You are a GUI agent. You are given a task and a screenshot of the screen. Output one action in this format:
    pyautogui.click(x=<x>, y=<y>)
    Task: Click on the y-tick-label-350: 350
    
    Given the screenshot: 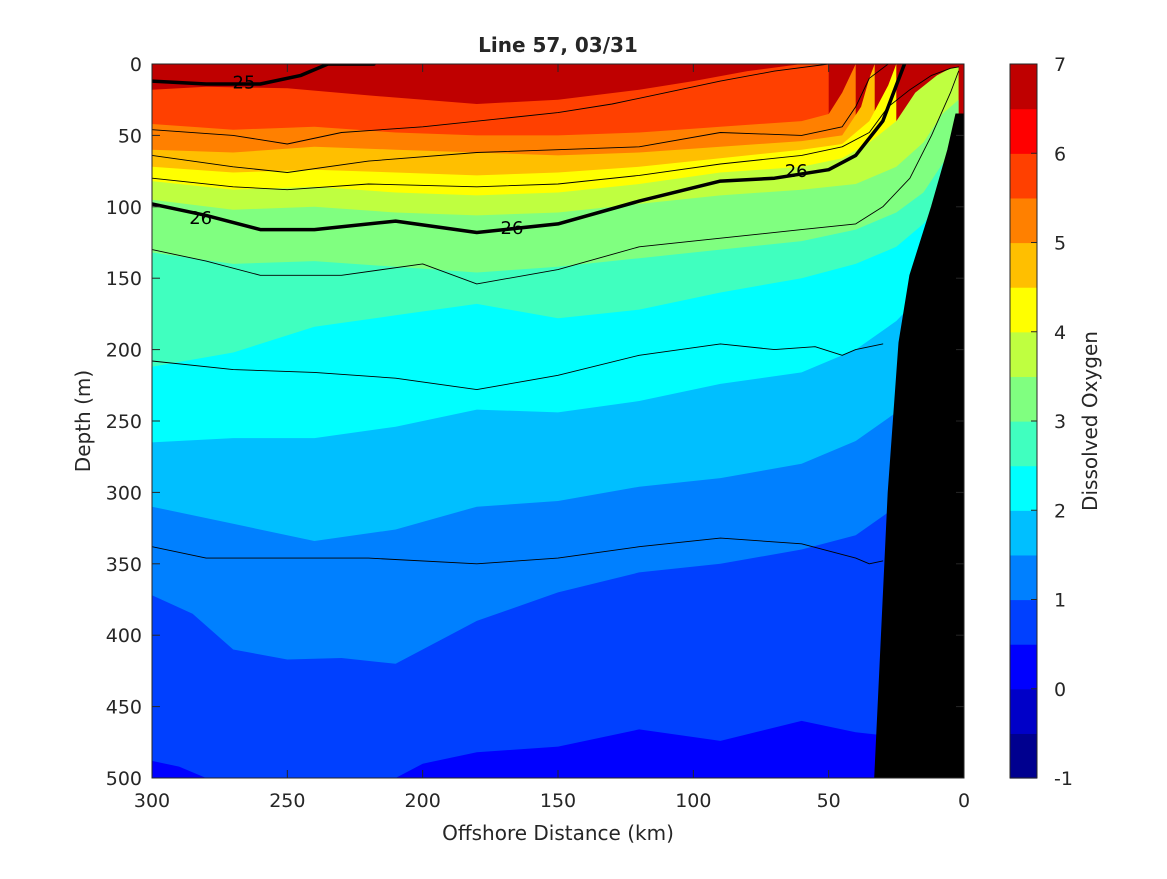 What is the action you would take?
    pyautogui.click(x=124, y=565)
    